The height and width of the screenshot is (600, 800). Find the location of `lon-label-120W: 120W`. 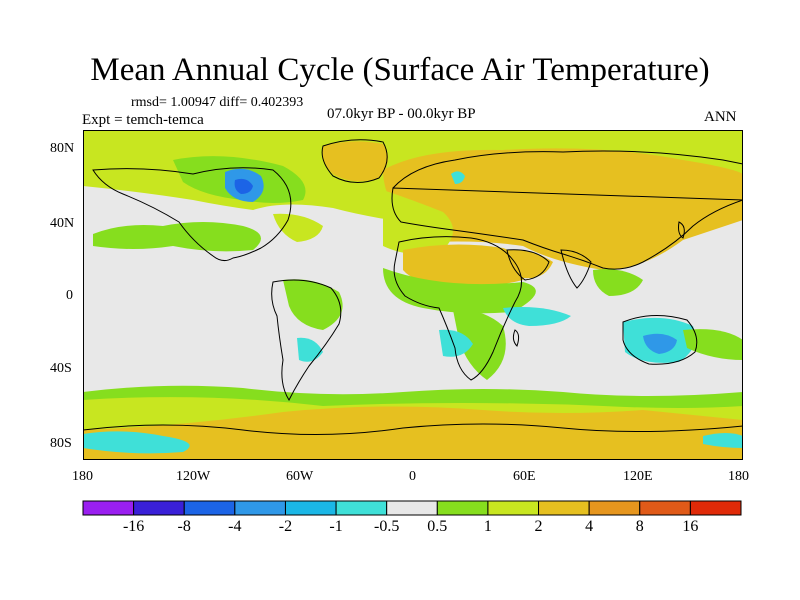

lon-label-120W: 120W is located at coordinates (193, 476).